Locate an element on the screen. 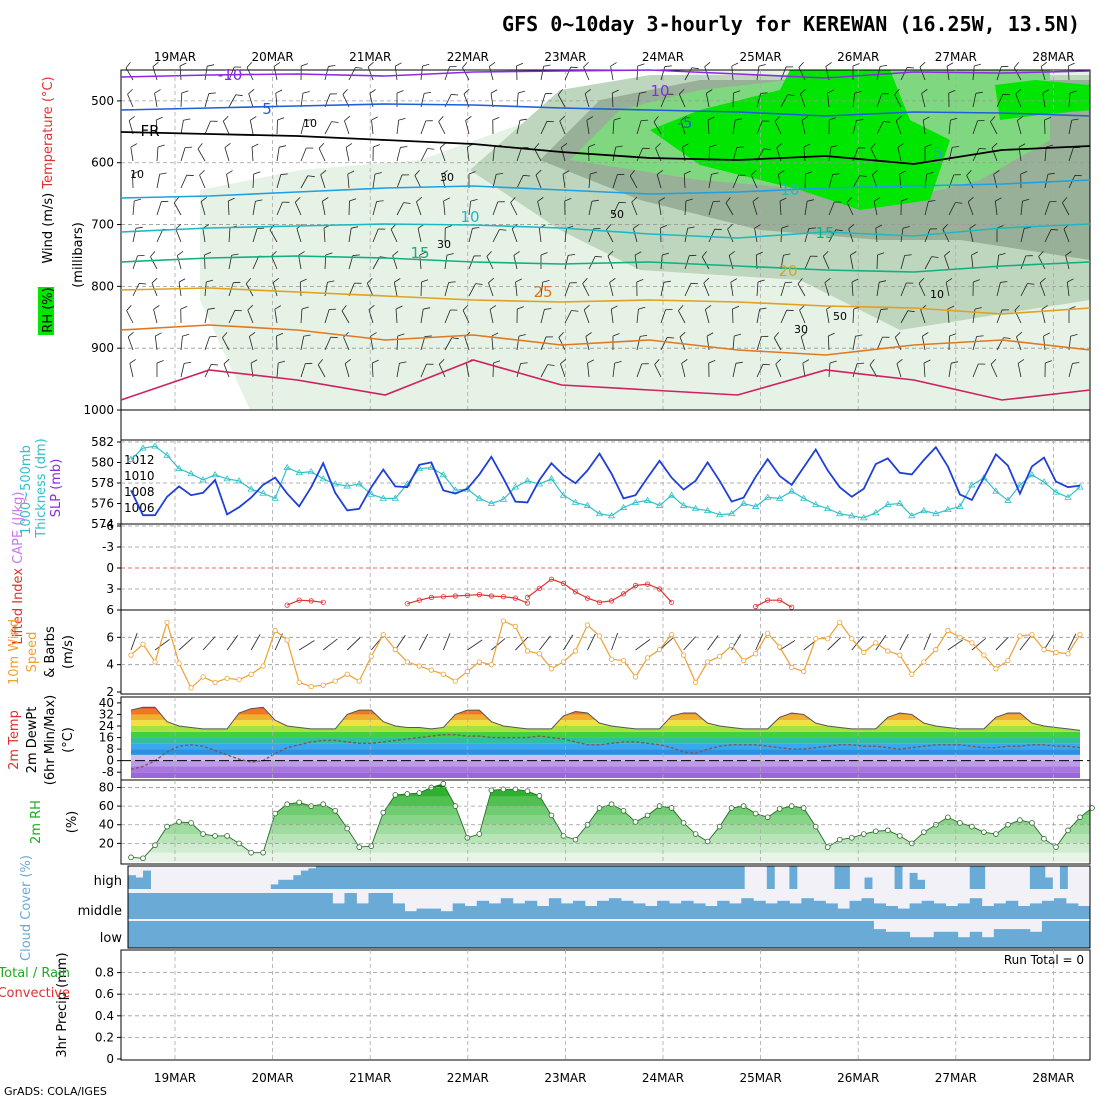 The image size is (1100, 1100). bottom-date-label: 23MAR is located at coordinates (565, 1078).